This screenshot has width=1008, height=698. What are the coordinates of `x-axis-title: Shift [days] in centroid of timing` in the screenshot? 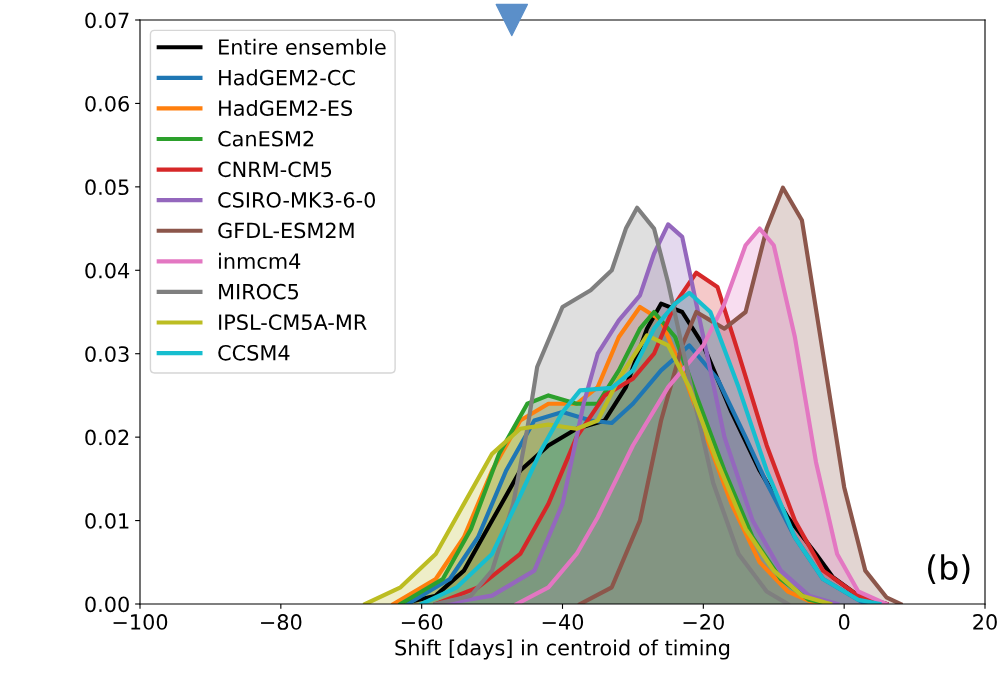 It's located at (562, 649).